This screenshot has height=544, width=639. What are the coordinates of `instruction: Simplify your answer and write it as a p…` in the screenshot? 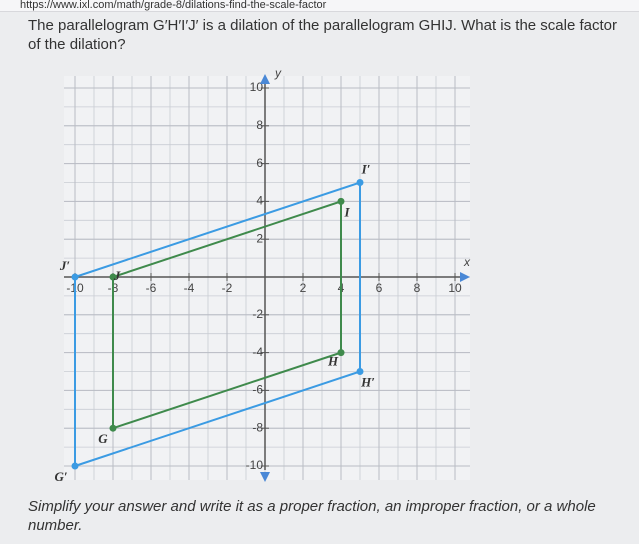 It's located at (312, 516).